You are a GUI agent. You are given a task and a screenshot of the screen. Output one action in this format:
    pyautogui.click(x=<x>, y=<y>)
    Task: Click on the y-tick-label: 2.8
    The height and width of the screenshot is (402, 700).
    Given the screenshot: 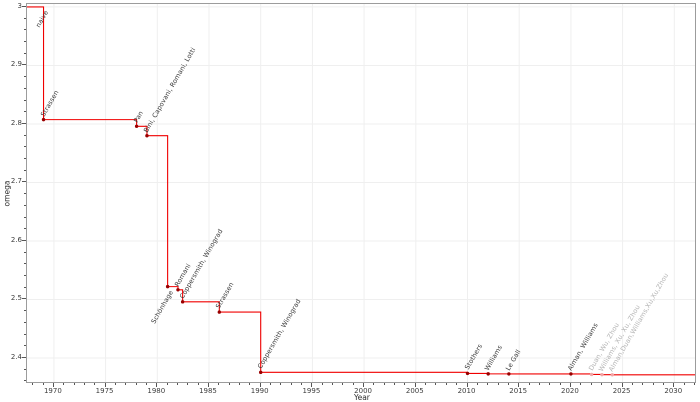 What is the action you would take?
    pyautogui.click(x=16, y=122)
    